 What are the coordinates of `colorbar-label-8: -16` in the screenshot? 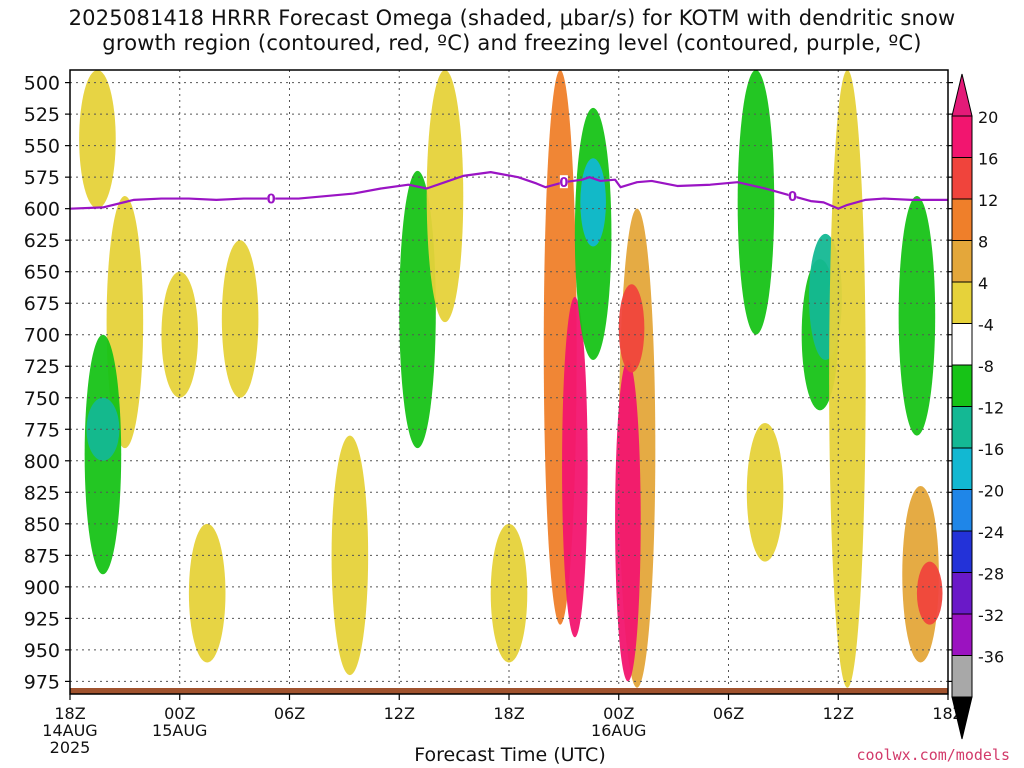 It's located at (991, 449).